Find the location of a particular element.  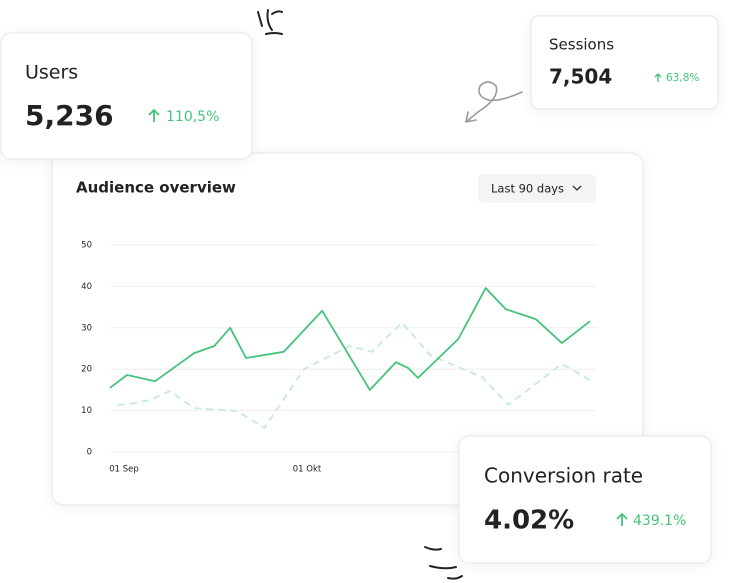

users-card: Users 5,236 110,5% is located at coordinates (126, 96).